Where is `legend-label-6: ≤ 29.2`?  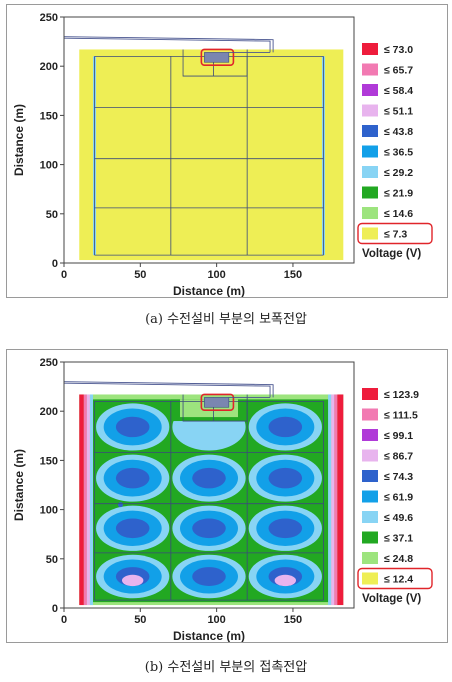
legend-label-6: ≤ 29.2 is located at coordinates (398, 173).